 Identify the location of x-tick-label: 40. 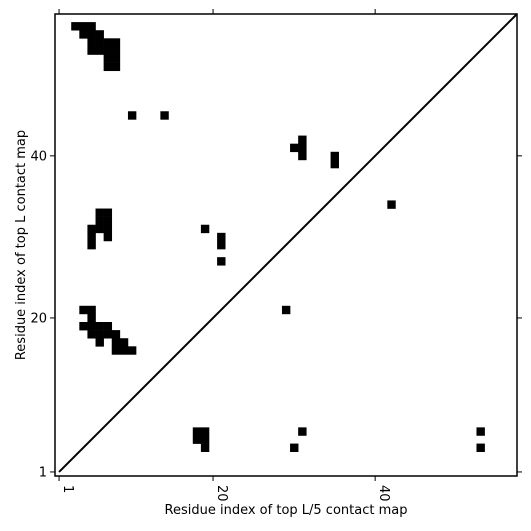
(383, 493).